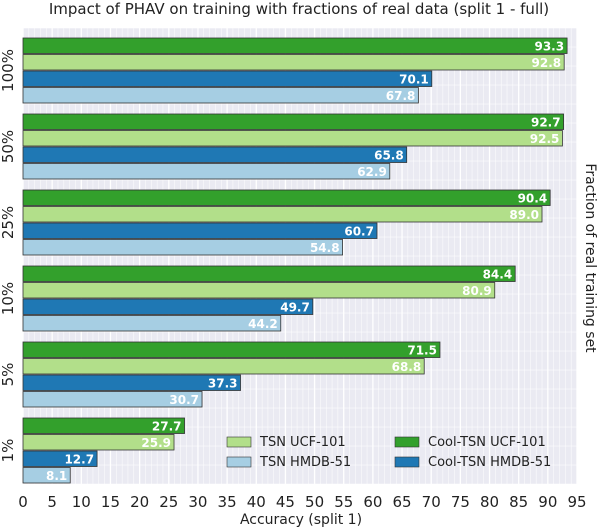 This screenshot has width=598, height=527. What do you see at coordinates (487, 442) in the screenshot?
I see `legend-label: Cool-TSN UCF-101` at bounding box center [487, 442].